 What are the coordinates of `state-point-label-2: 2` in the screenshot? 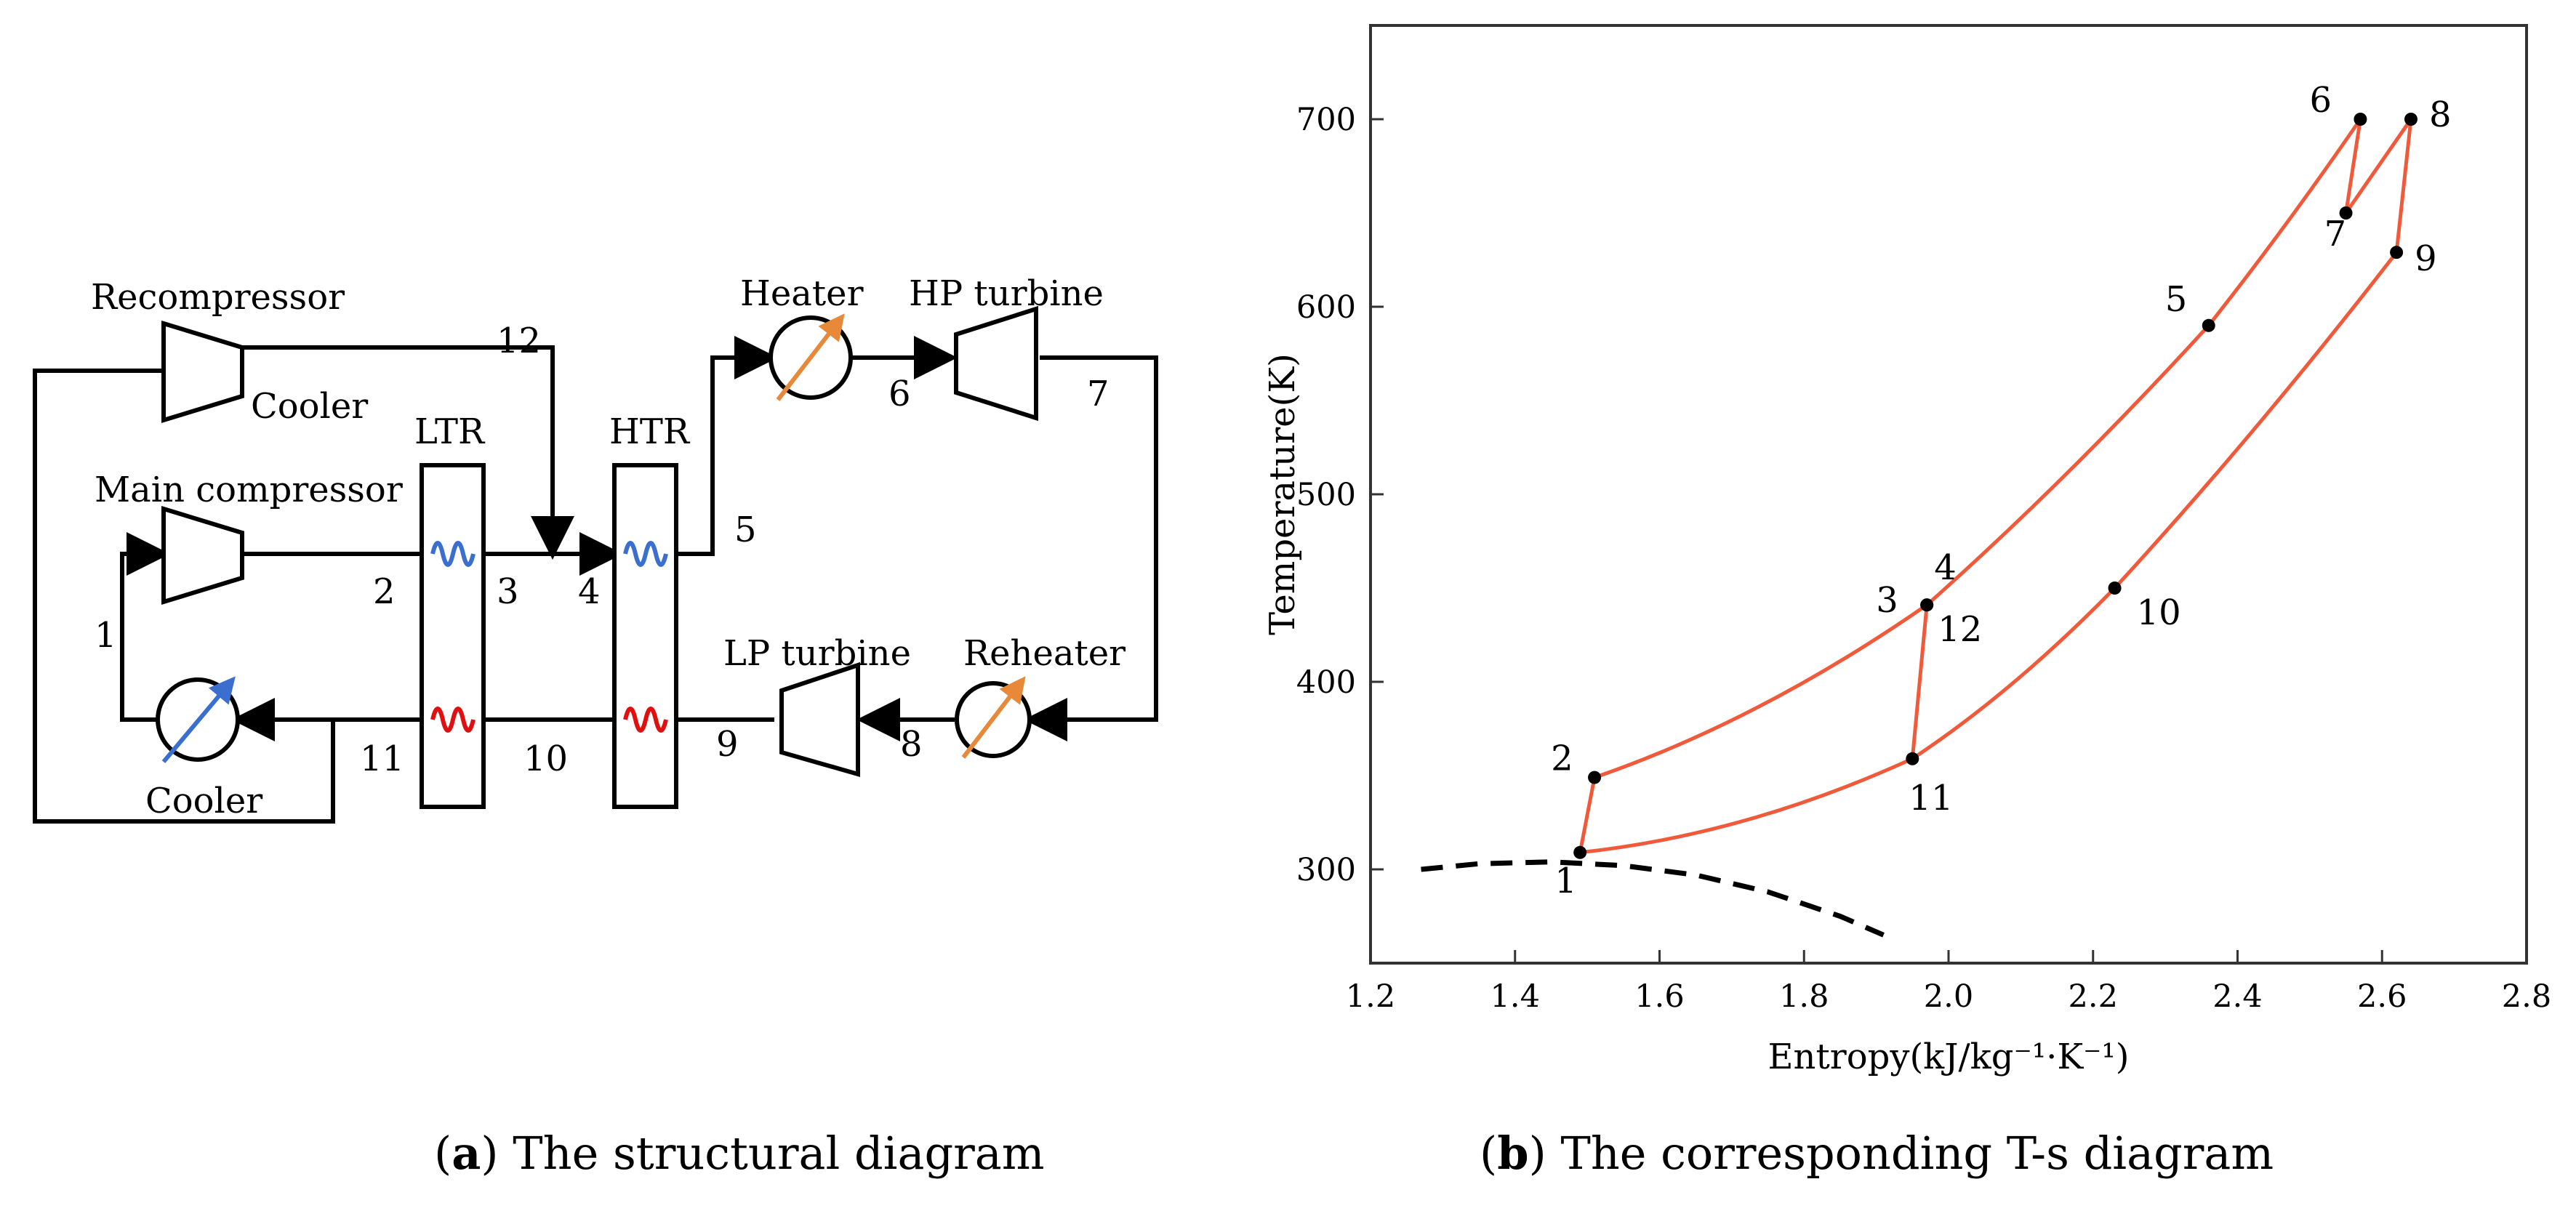 It's located at (1562, 759).